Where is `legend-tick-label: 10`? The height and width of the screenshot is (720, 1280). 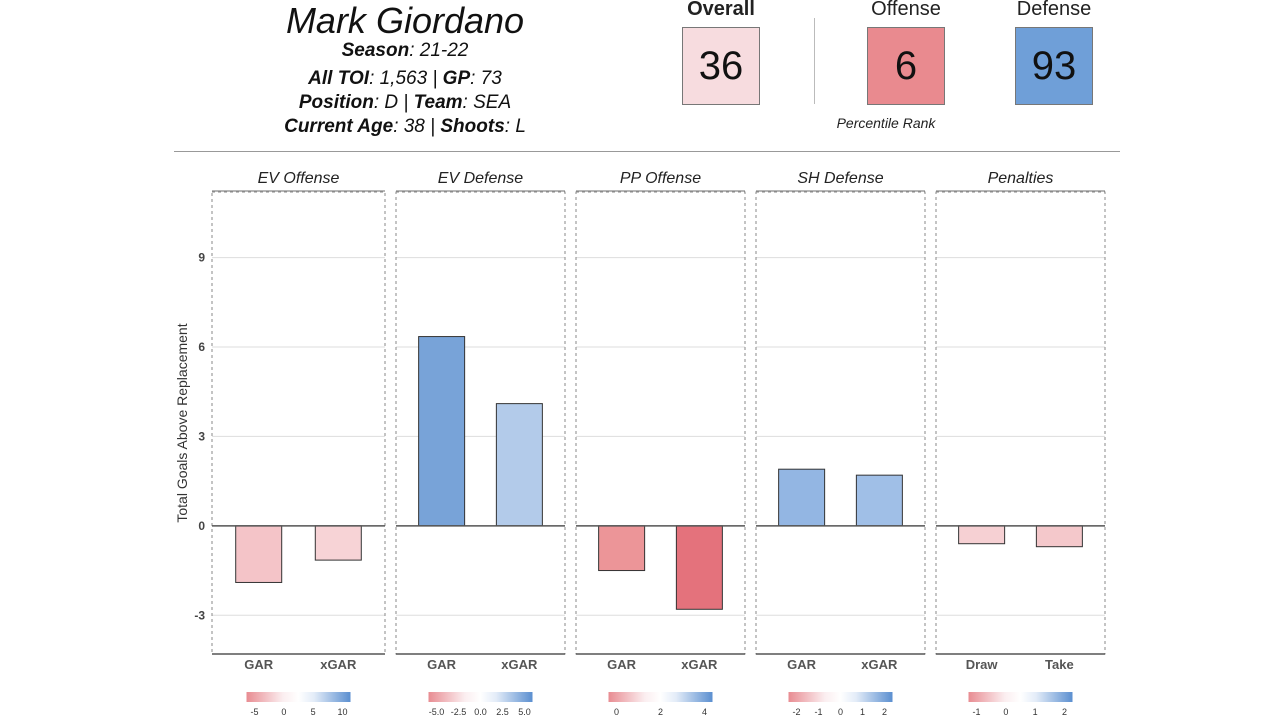 legend-tick-label: 10 is located at coordinates (342, 712).